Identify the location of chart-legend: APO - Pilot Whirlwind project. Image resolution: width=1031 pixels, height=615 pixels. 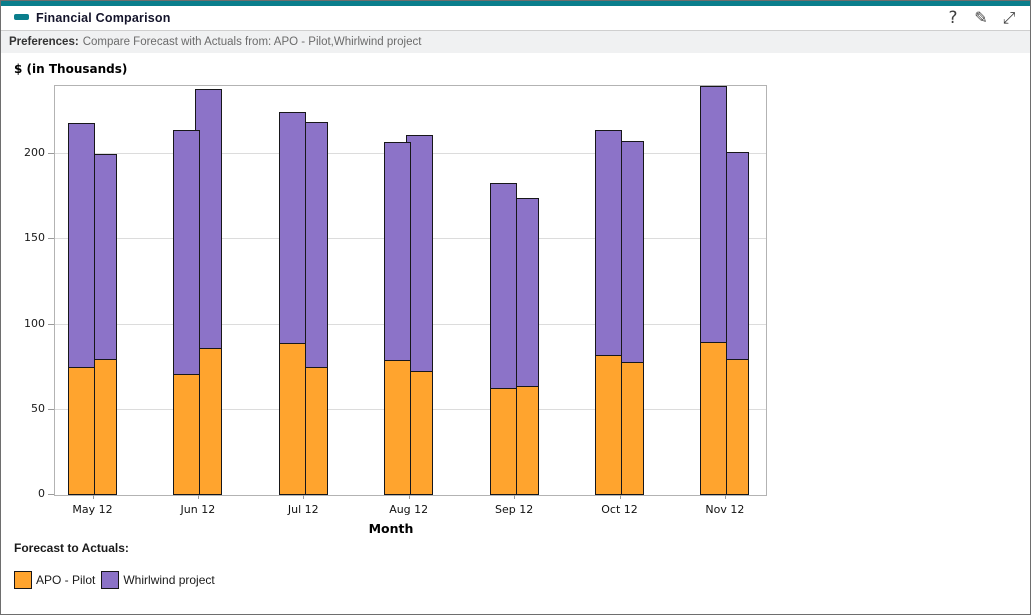
(117, 580).